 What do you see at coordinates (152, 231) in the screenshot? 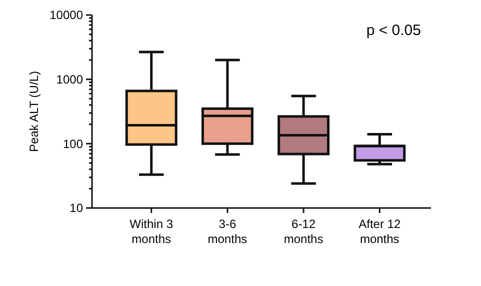
I see `x-tick-label: Within 3 months` at bounding box center [152, 231].